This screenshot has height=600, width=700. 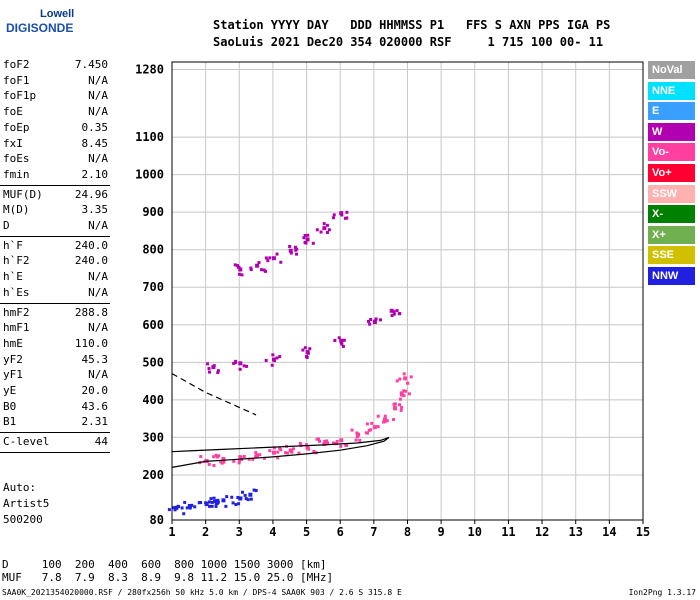 I want to click on param-row: yF2 45.3, so click(x=55, y=360).